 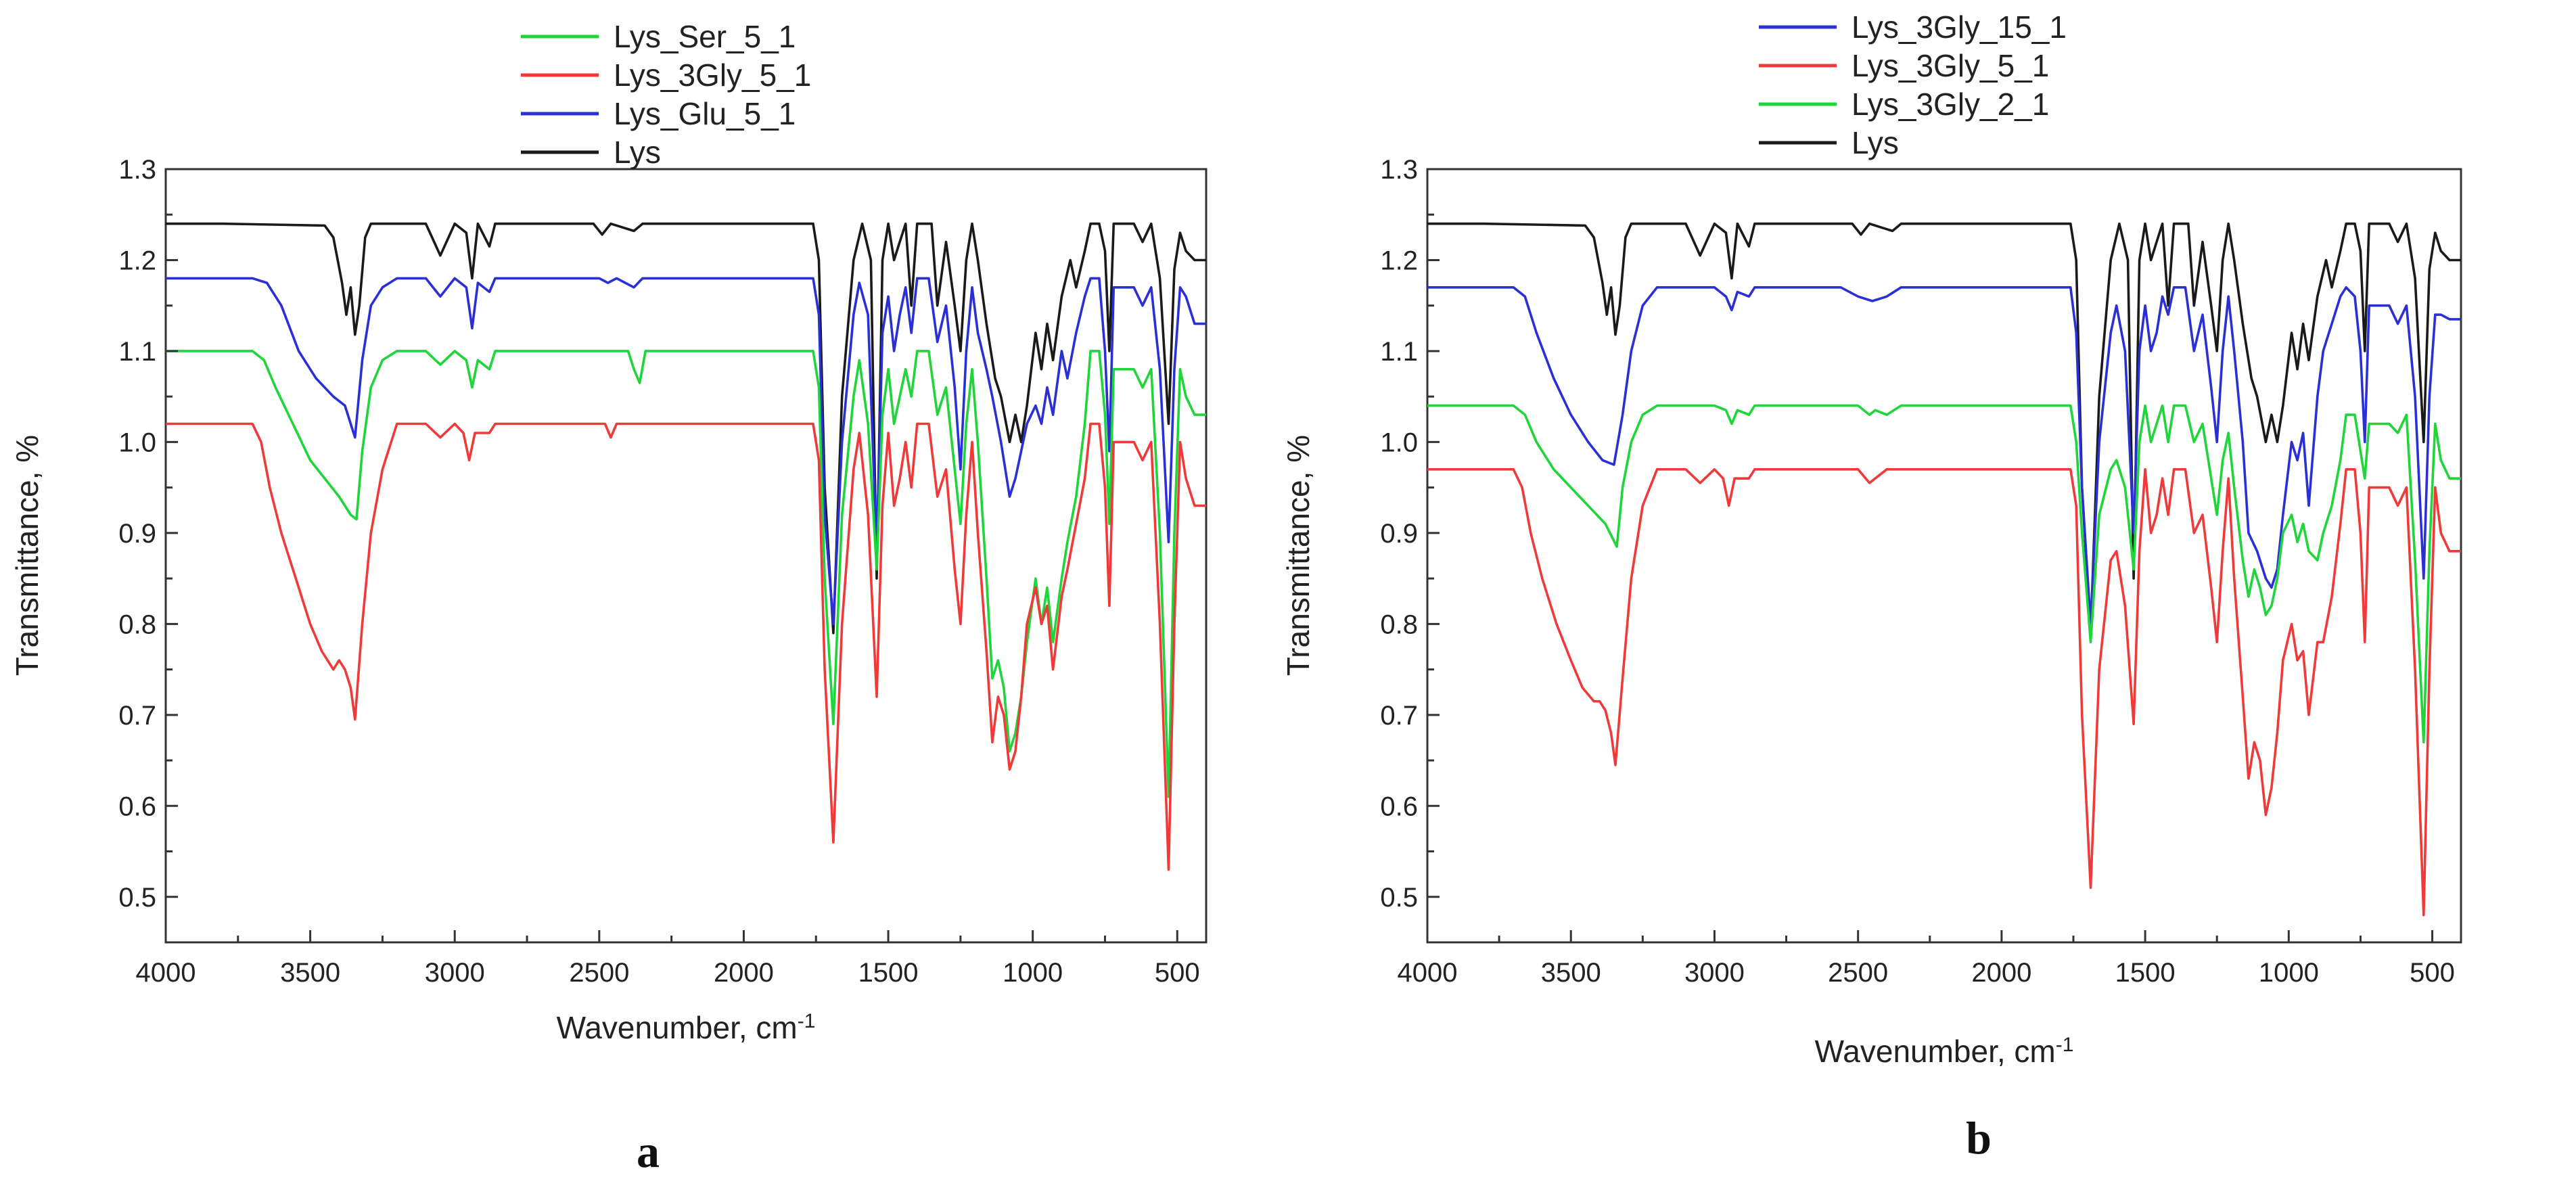 I want to click on x-tick-label-a-2000: 2000, so click(x=744, y=973).